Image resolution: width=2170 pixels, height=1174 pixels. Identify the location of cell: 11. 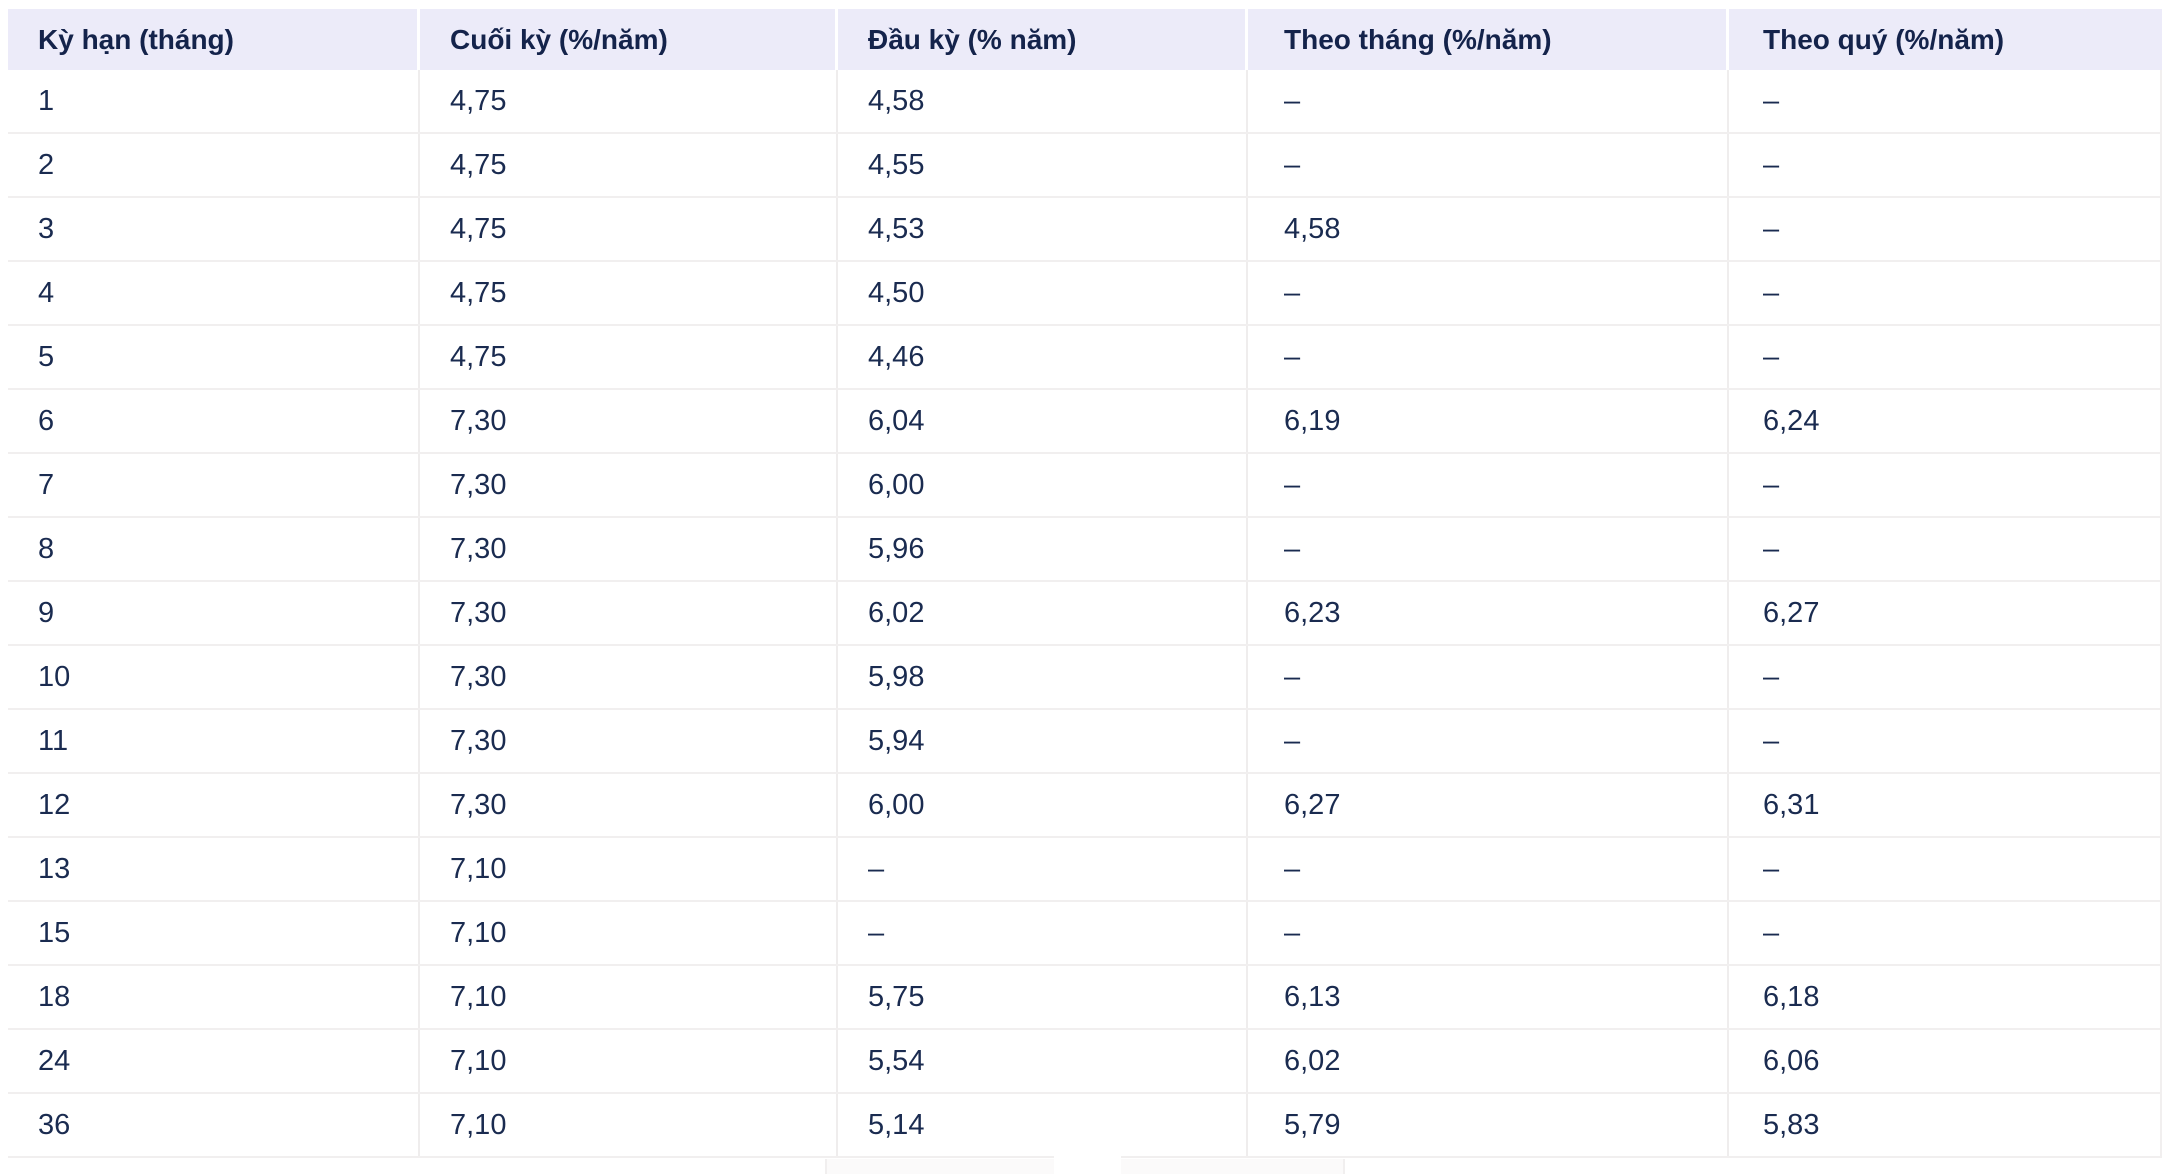
(214, 741).